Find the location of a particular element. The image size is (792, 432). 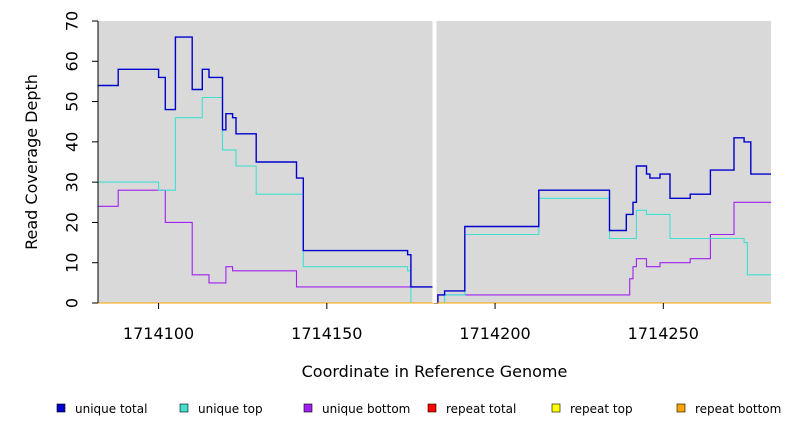

legend-swatch-repeat-top is located at coordinates (556, 408).